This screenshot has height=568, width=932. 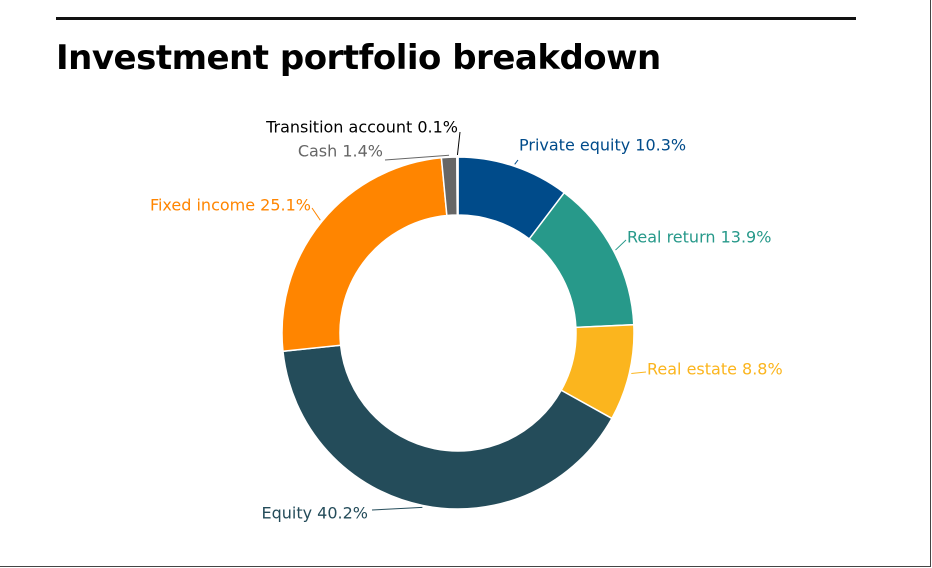 I want to click on label-transition-account: Transition account 0.1%, so click(x=361, y=127).